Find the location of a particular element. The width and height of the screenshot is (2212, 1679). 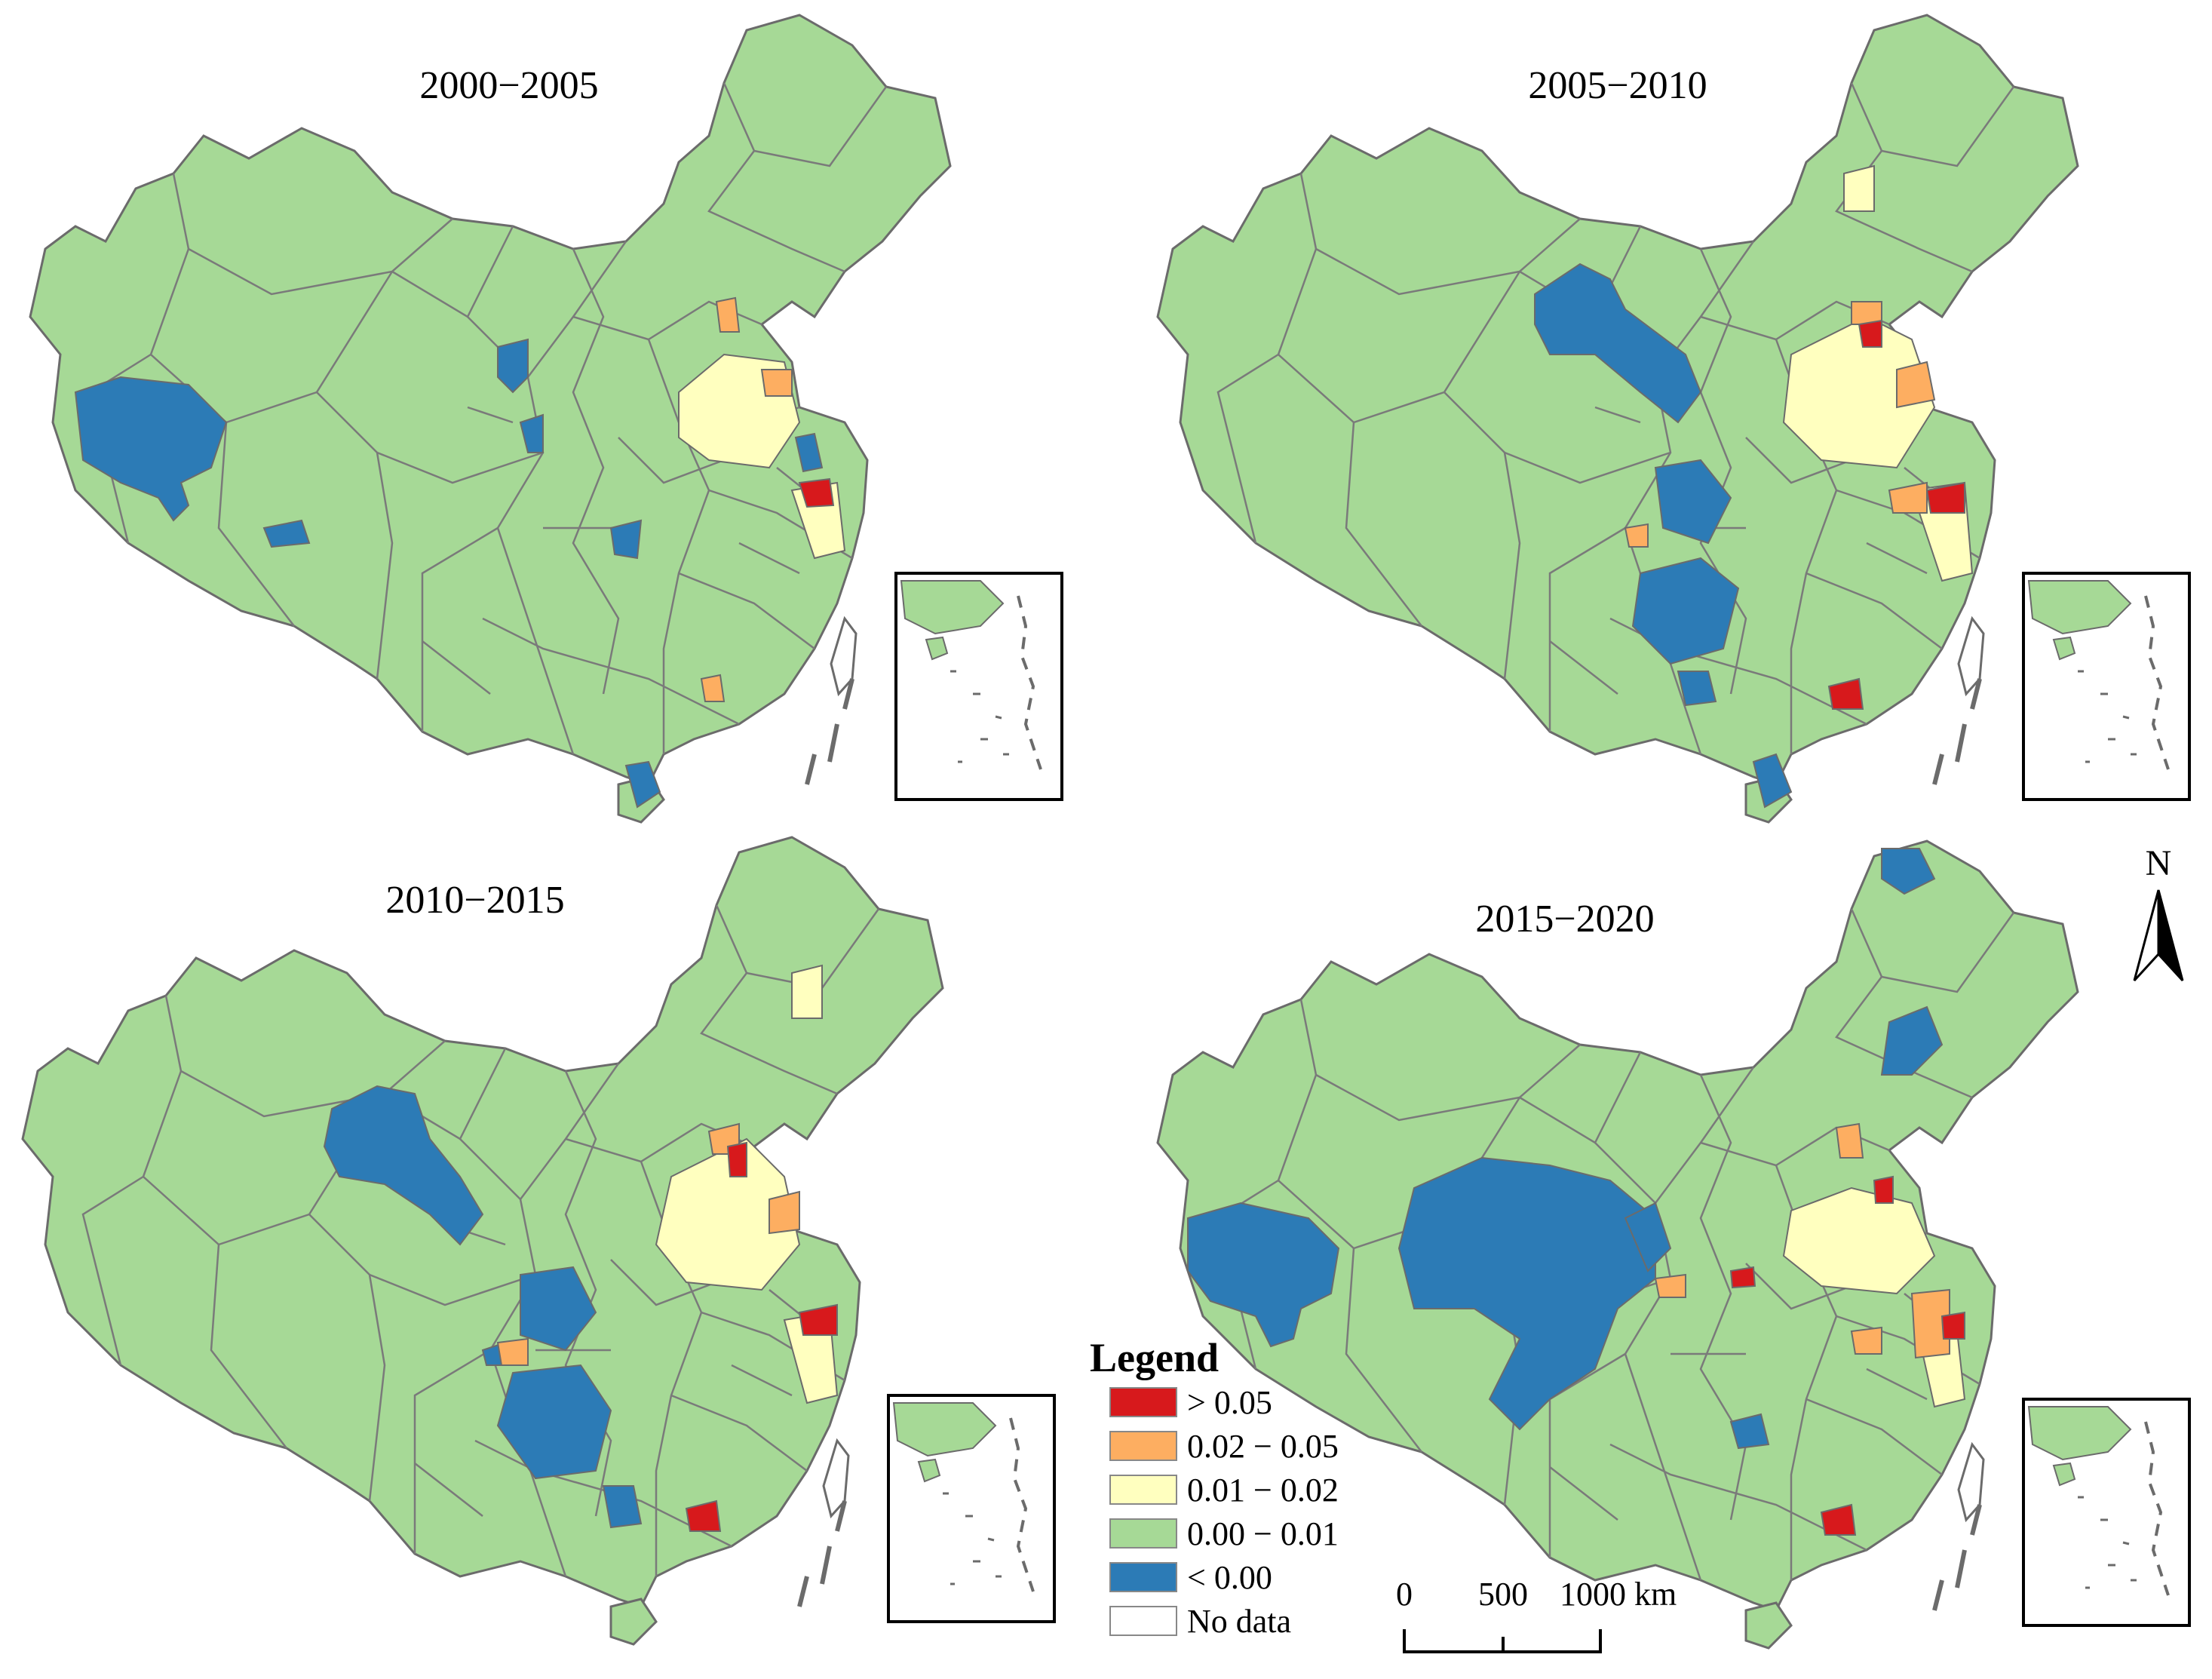

map-title: 2015−2020 is located at coordinates (1564, 919).